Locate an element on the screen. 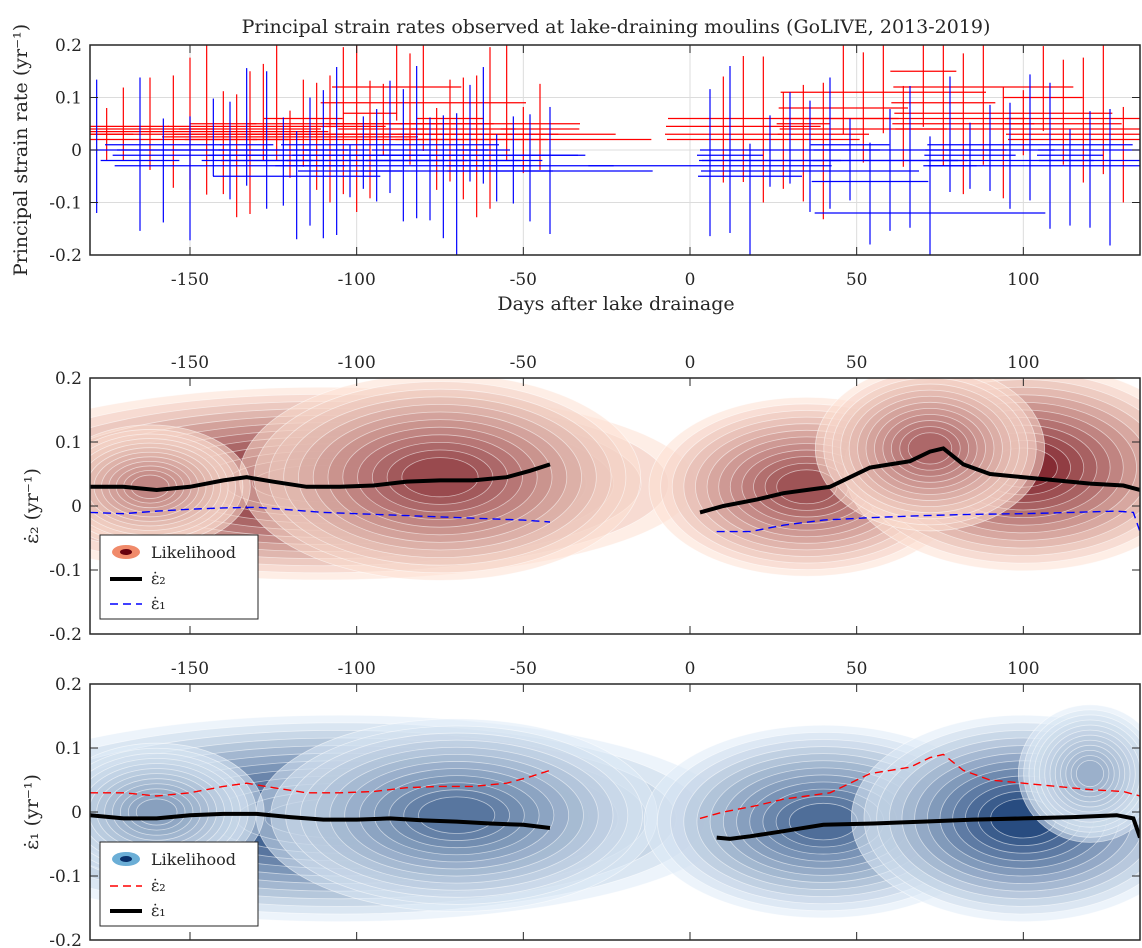 This screenshot has height=948, width=1142. legend-middle: Likelihood ε̇₂ ε̇₁ is located at coordinates (179, 577).